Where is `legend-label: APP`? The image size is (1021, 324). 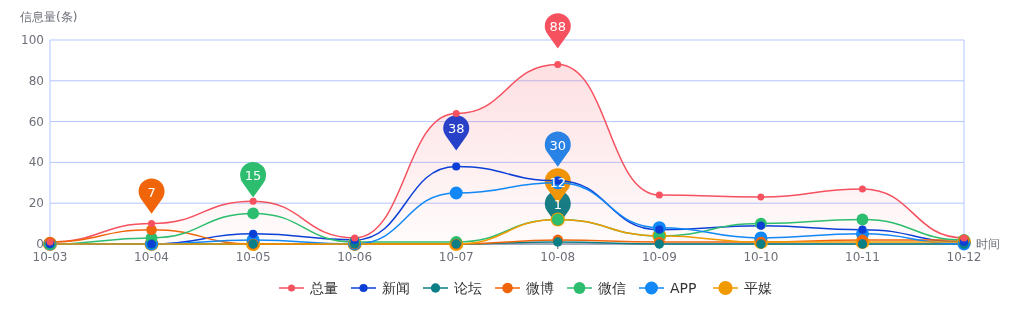
legend-label: APP is located at coordinates (683, 288).